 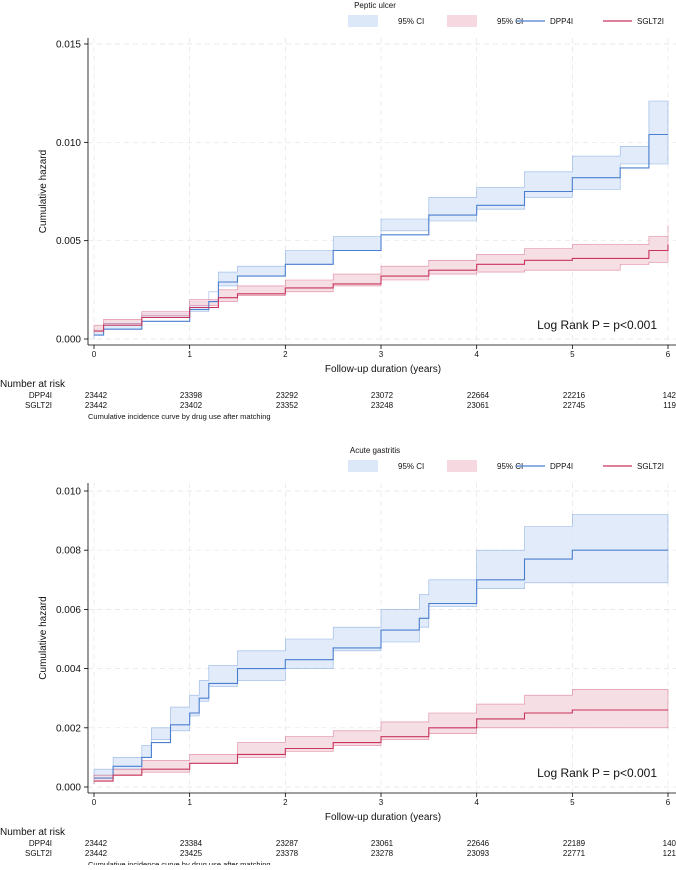 I want to click on y-tick-label: 0.015, so click(x=68, y=45).